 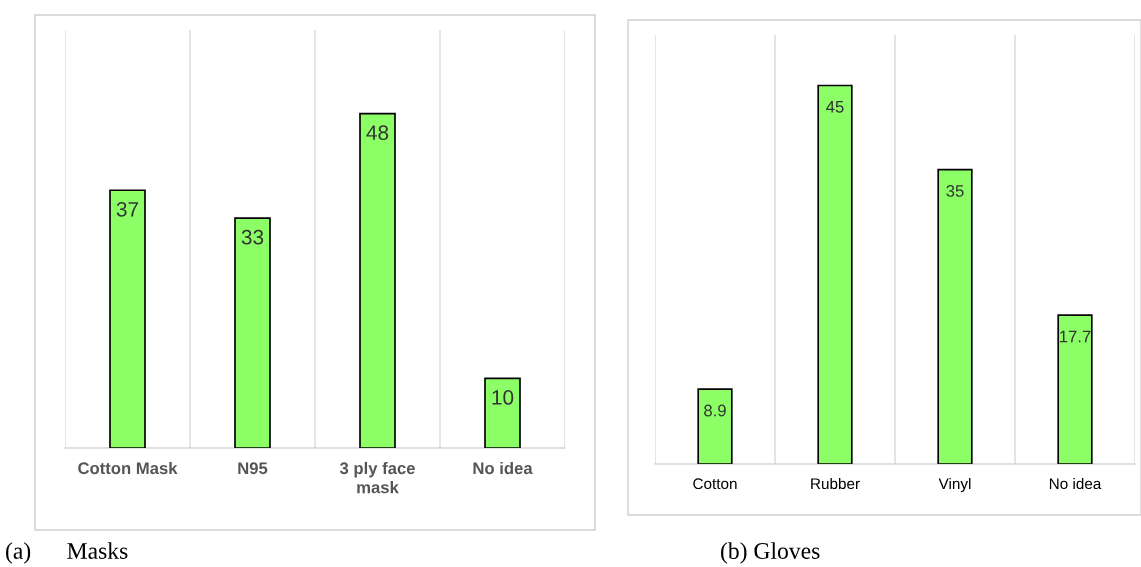 What do you see at coordinates (1075, 336) in the screenshot?
I see `data-label: 17.7` at bounding box center [1075, 336].